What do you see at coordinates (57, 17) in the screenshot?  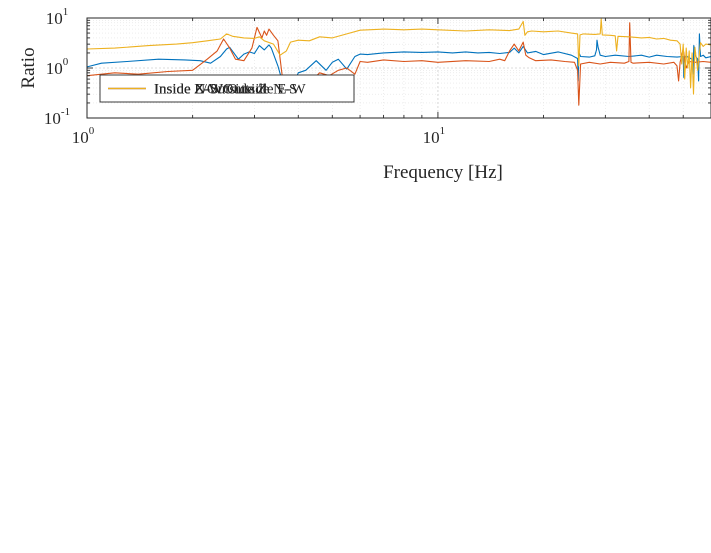 I see `y-tick-label: 10¹` at bounding box center [57, 17].